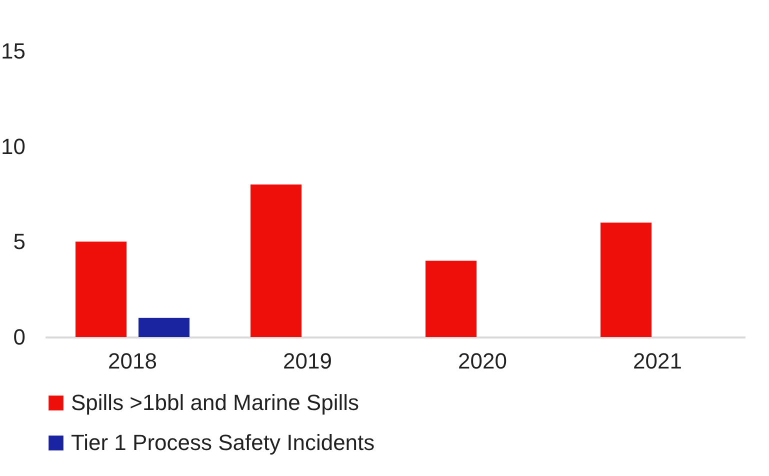  Describe the element at coordinates (223, 442) in the screenshot. I see `legend-label: Tier 1 Process Safety Incidents` at that location.